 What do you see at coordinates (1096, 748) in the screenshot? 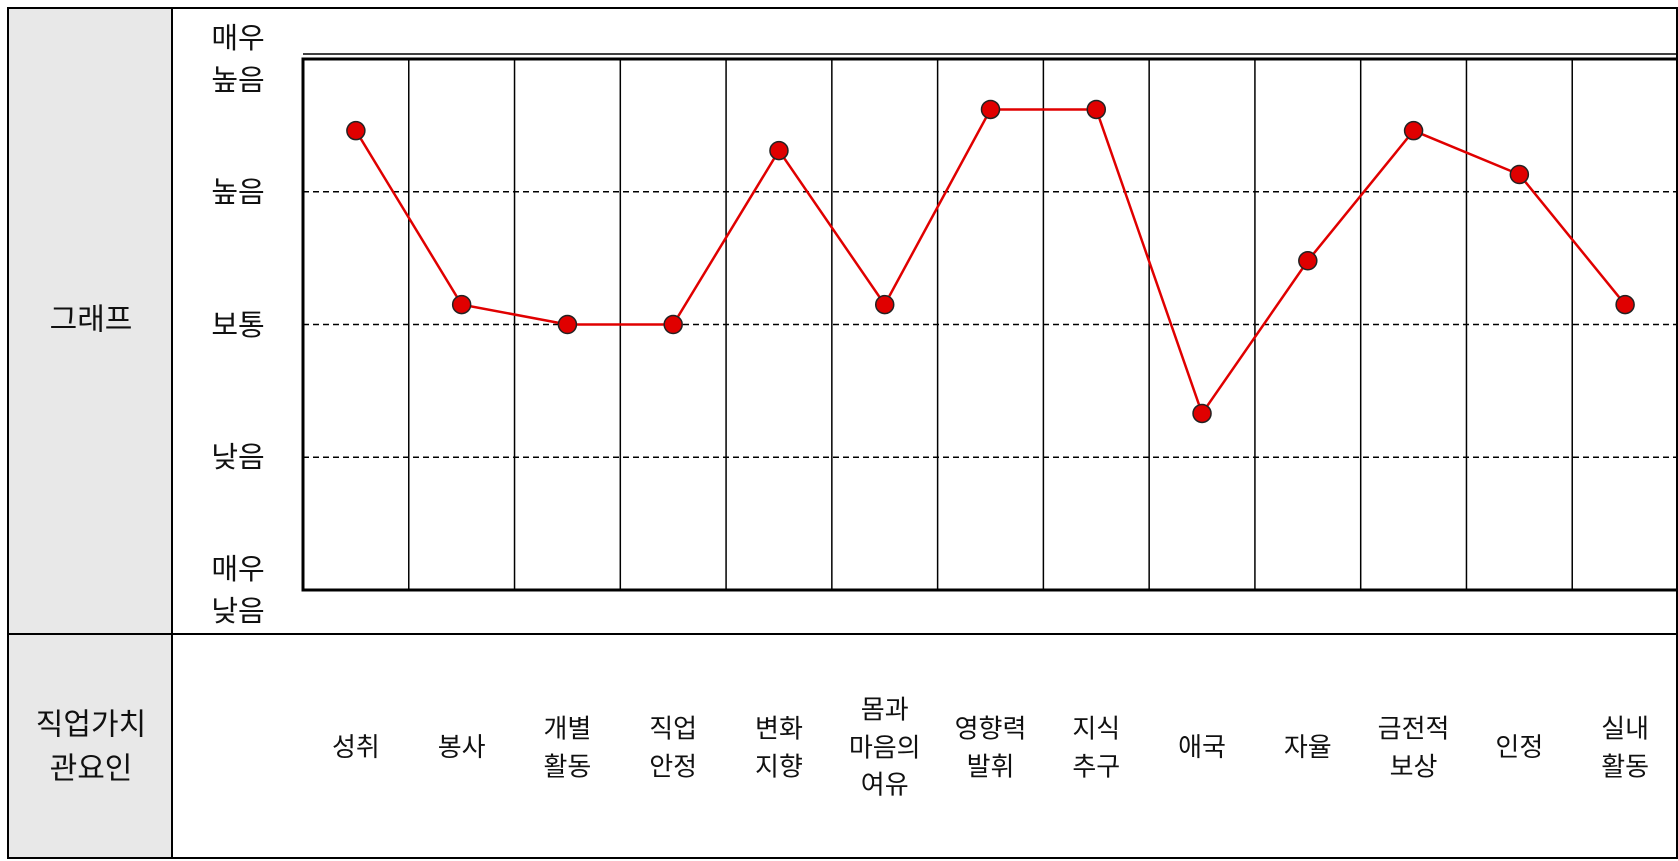
I see `x-tick-label: 지식 추구` at bounding box center [1096, 748].